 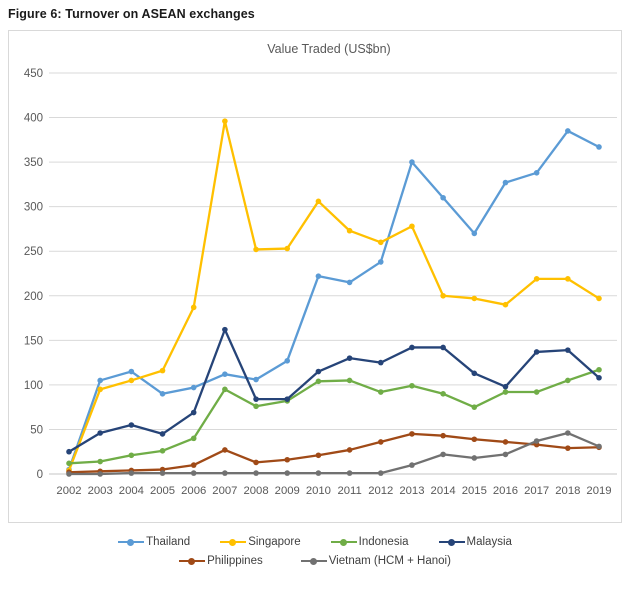 What do you see at coordinates (474, 491) in the screenshot?
I see `svg-text: 2015` at bounding box center [474, 491].